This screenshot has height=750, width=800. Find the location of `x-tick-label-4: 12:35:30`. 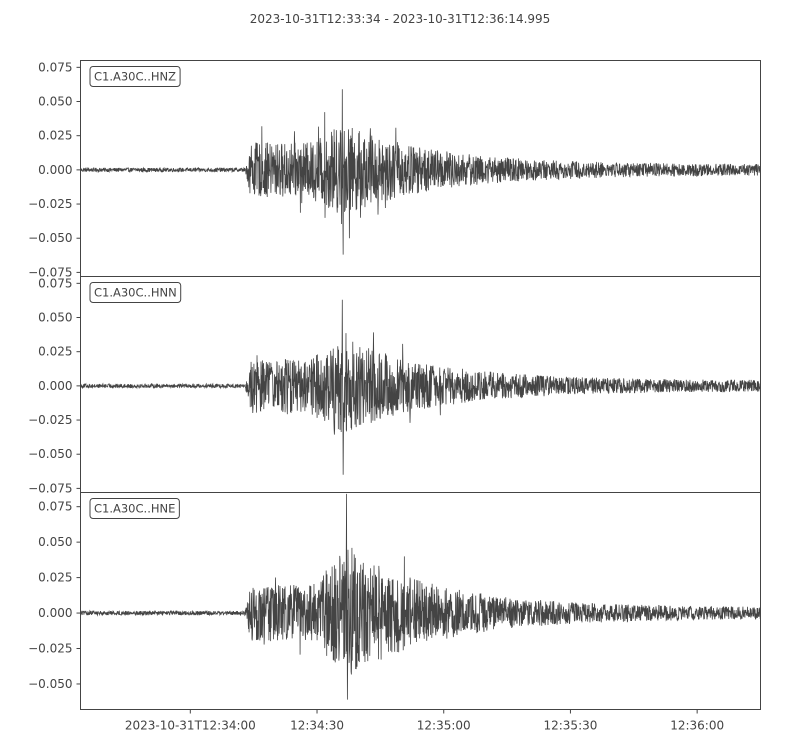

x-tick-label-4: 12:35:30 is located at coordinates (570, 726).